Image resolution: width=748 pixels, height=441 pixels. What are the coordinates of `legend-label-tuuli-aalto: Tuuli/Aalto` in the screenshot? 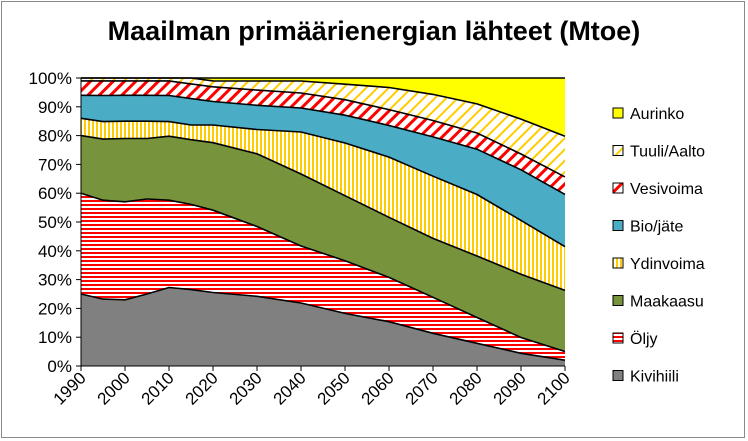 It's located at (667, 152).